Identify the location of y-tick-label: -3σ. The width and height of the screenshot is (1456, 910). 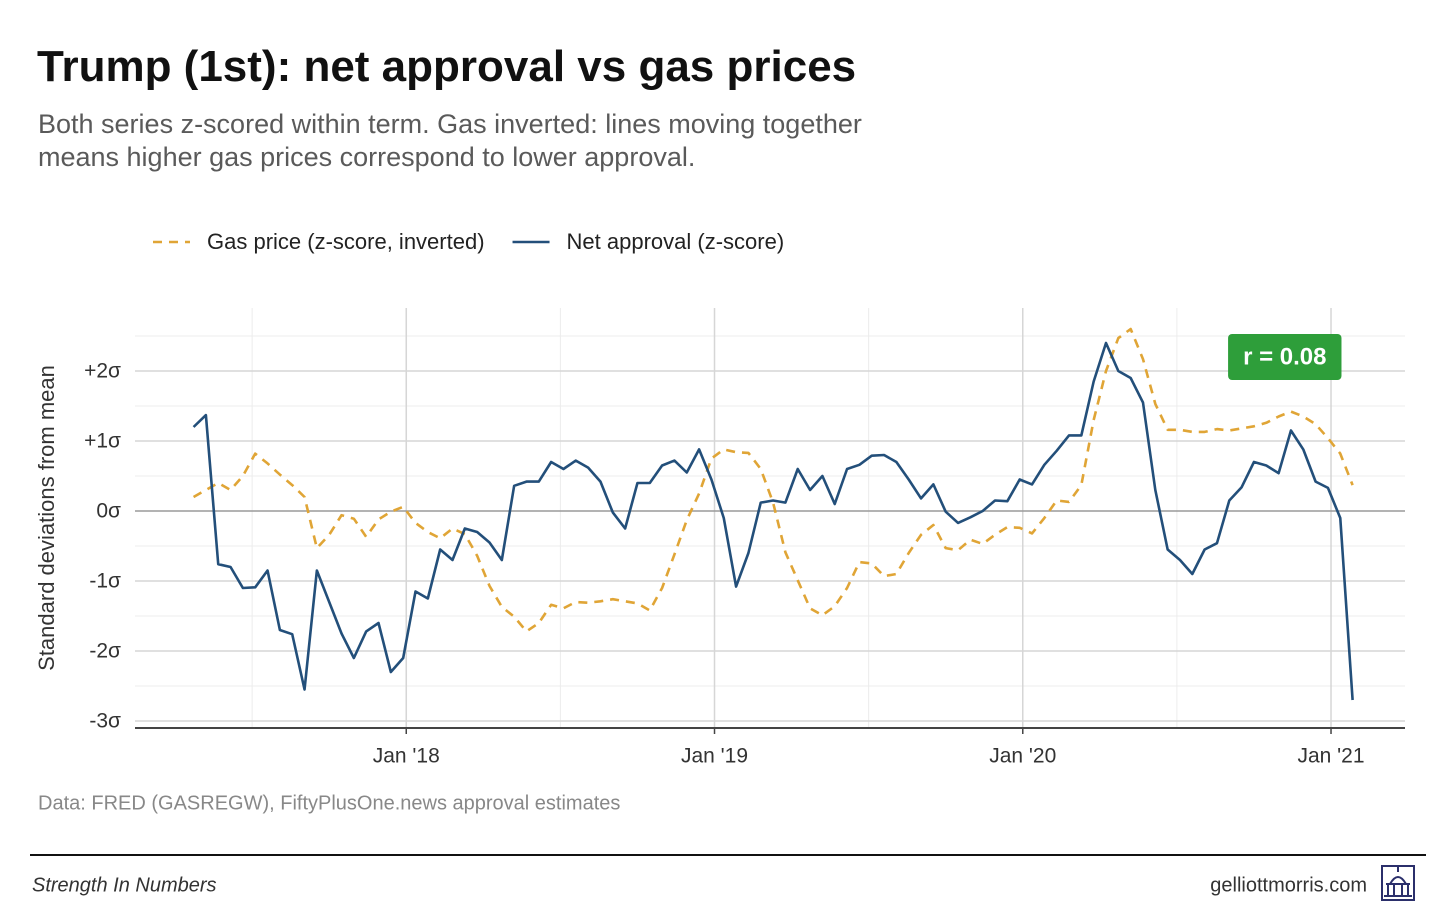
(105, 721).